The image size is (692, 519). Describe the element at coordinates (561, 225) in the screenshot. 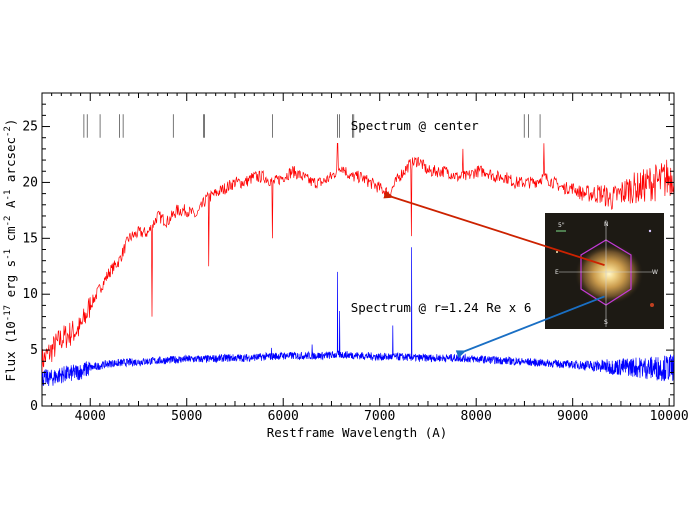

I see `scale-bar-label: 5"` at that location.